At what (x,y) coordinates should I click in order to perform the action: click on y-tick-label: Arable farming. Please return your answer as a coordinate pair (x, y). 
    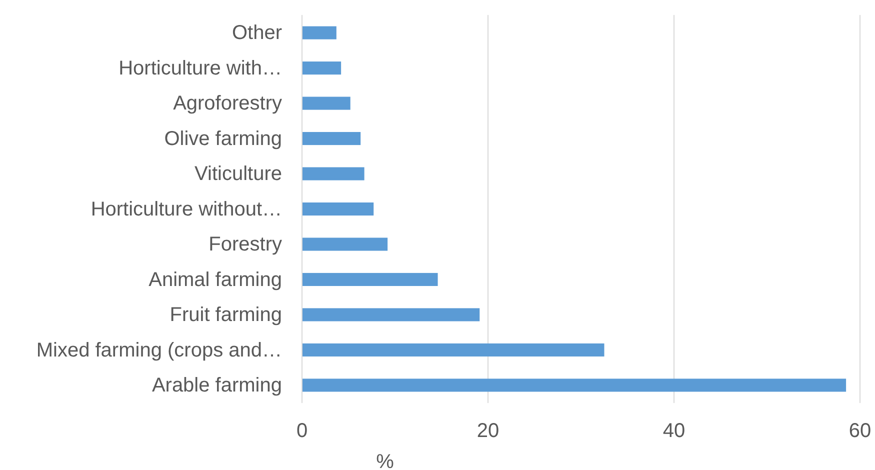
    Looking at the image, I should click on (217, 385).